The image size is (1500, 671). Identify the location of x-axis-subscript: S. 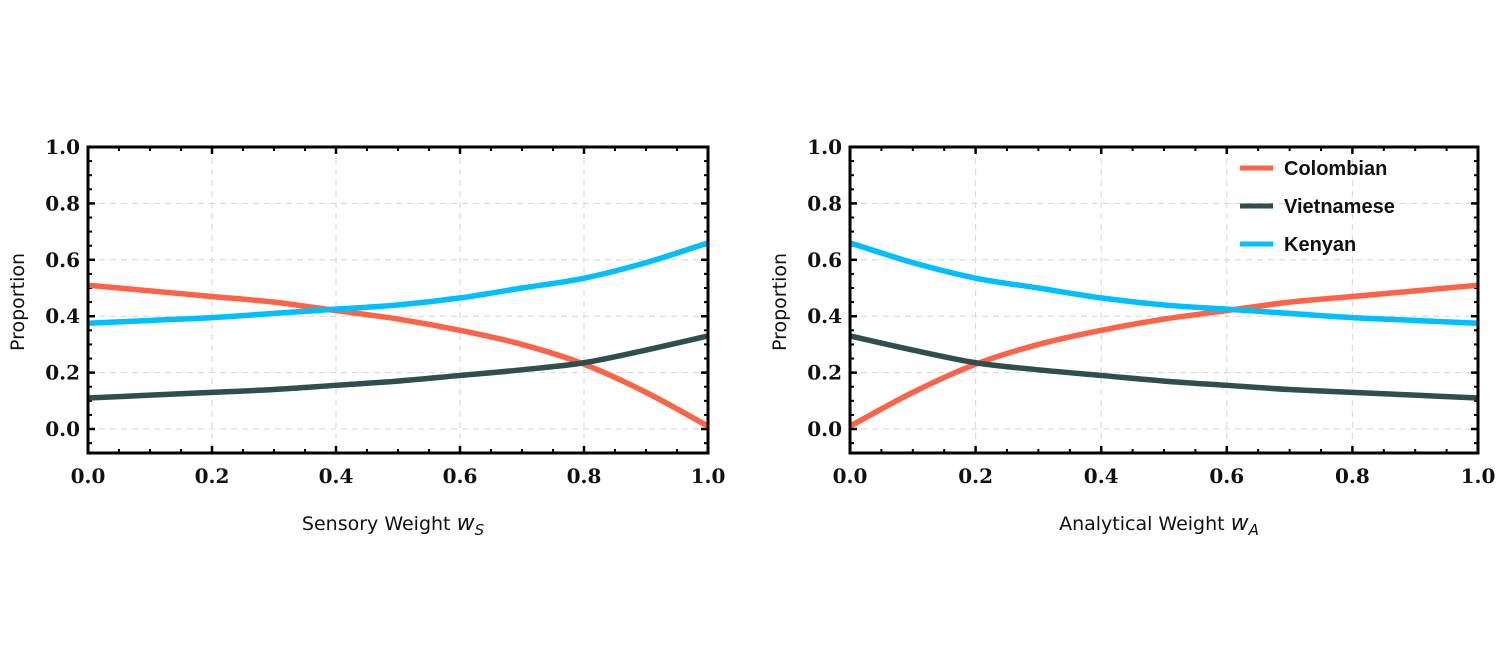
(480, 530).